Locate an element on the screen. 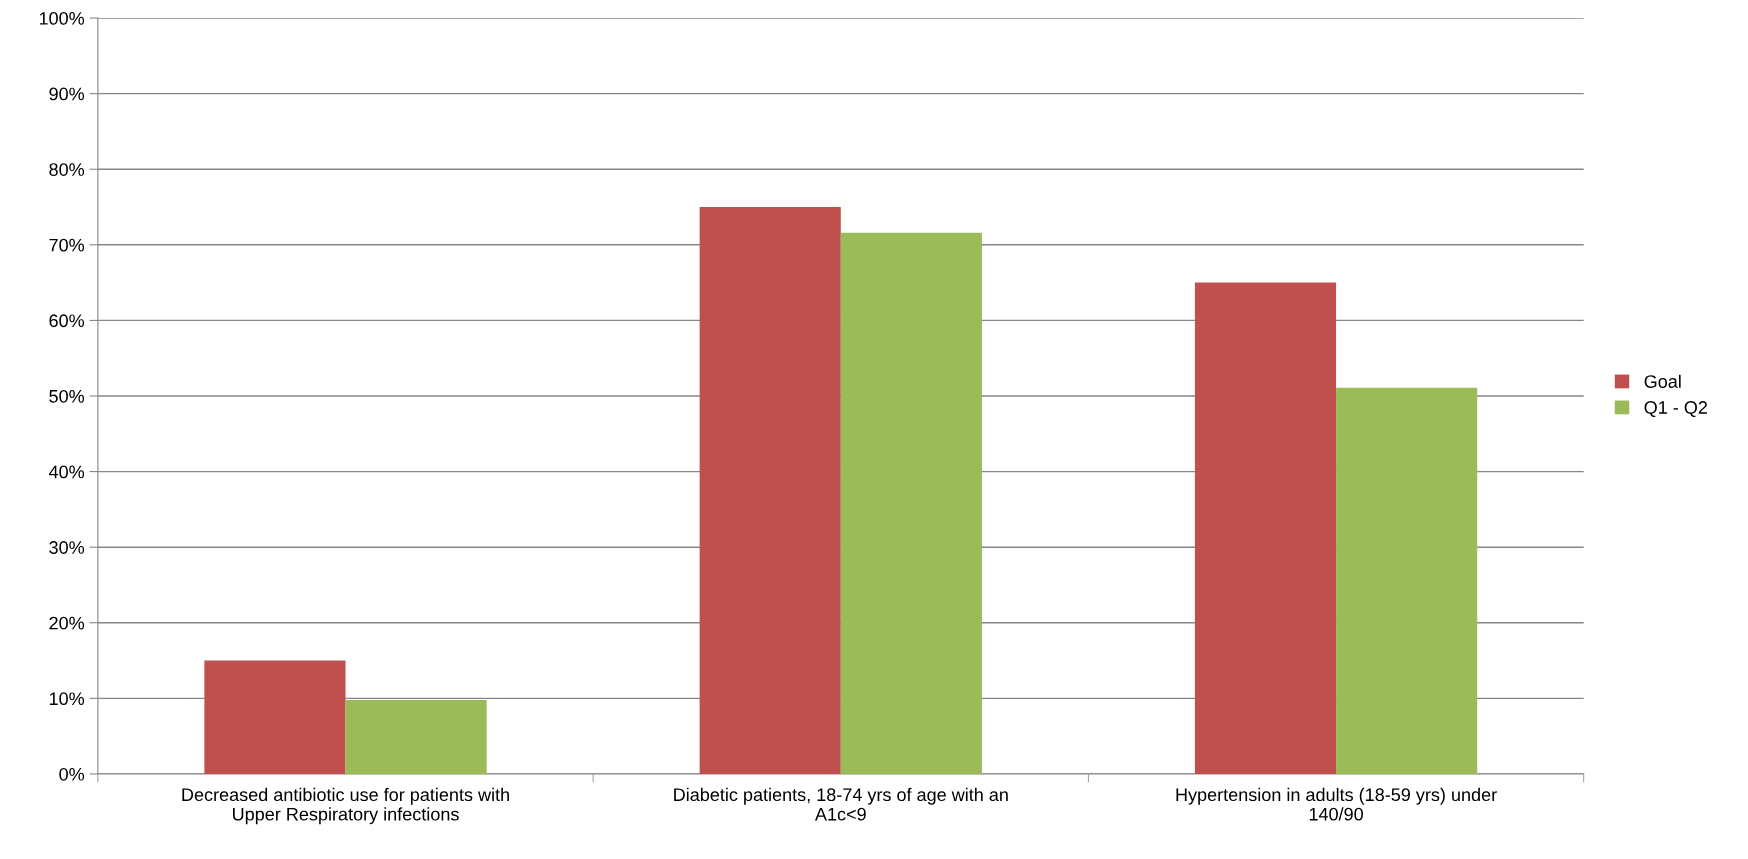  legend-label: Q1 - Q2 is located at coordinates (1675, 409).